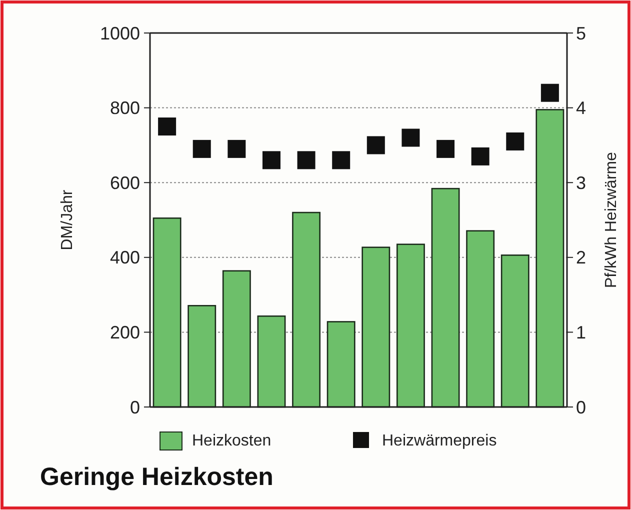 Image resolution: width=631 pixels, height=510 pixels. Describe the element at coordinates (125, 332) in the screenshot. I see `y-tick-label: 200` at that location.